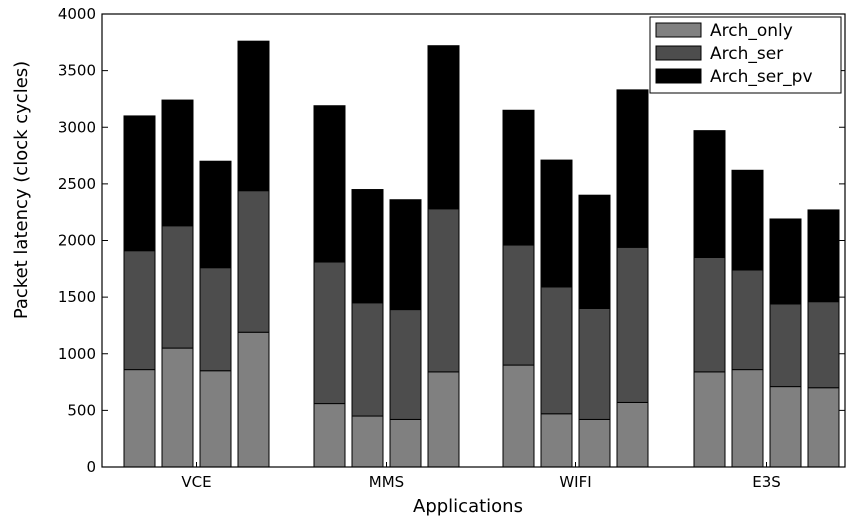 Image resolution: width=852 pixels, height=517 pixels. I want to click on legend: Arch_only Arch_ser Arch_ser_pv, so click(745, 55).